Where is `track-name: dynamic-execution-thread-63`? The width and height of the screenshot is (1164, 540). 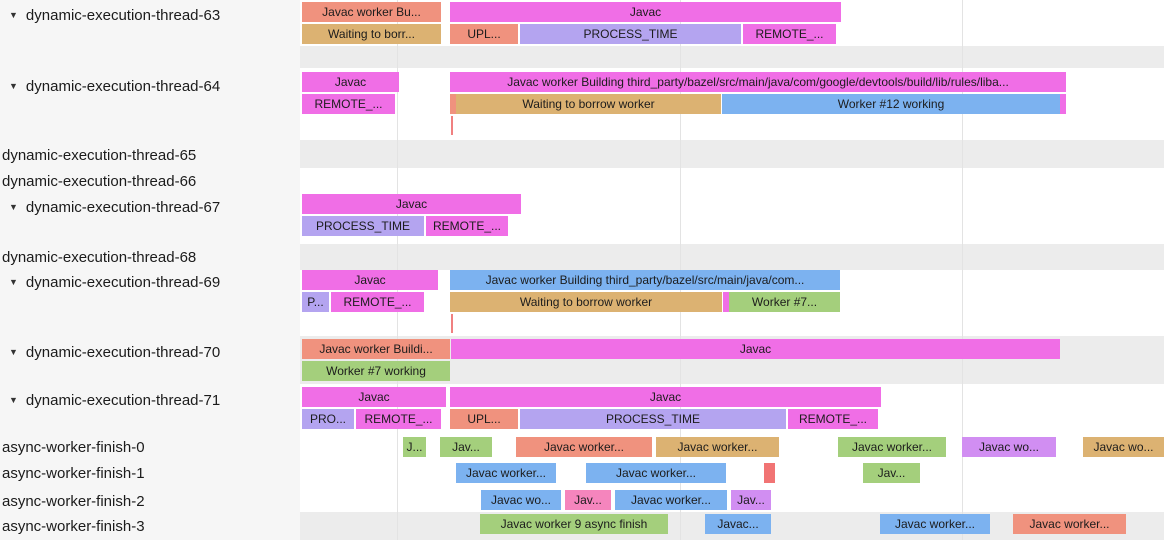 track-name: dynamic-execution-thread-63 is located at coordinates (123, 15).